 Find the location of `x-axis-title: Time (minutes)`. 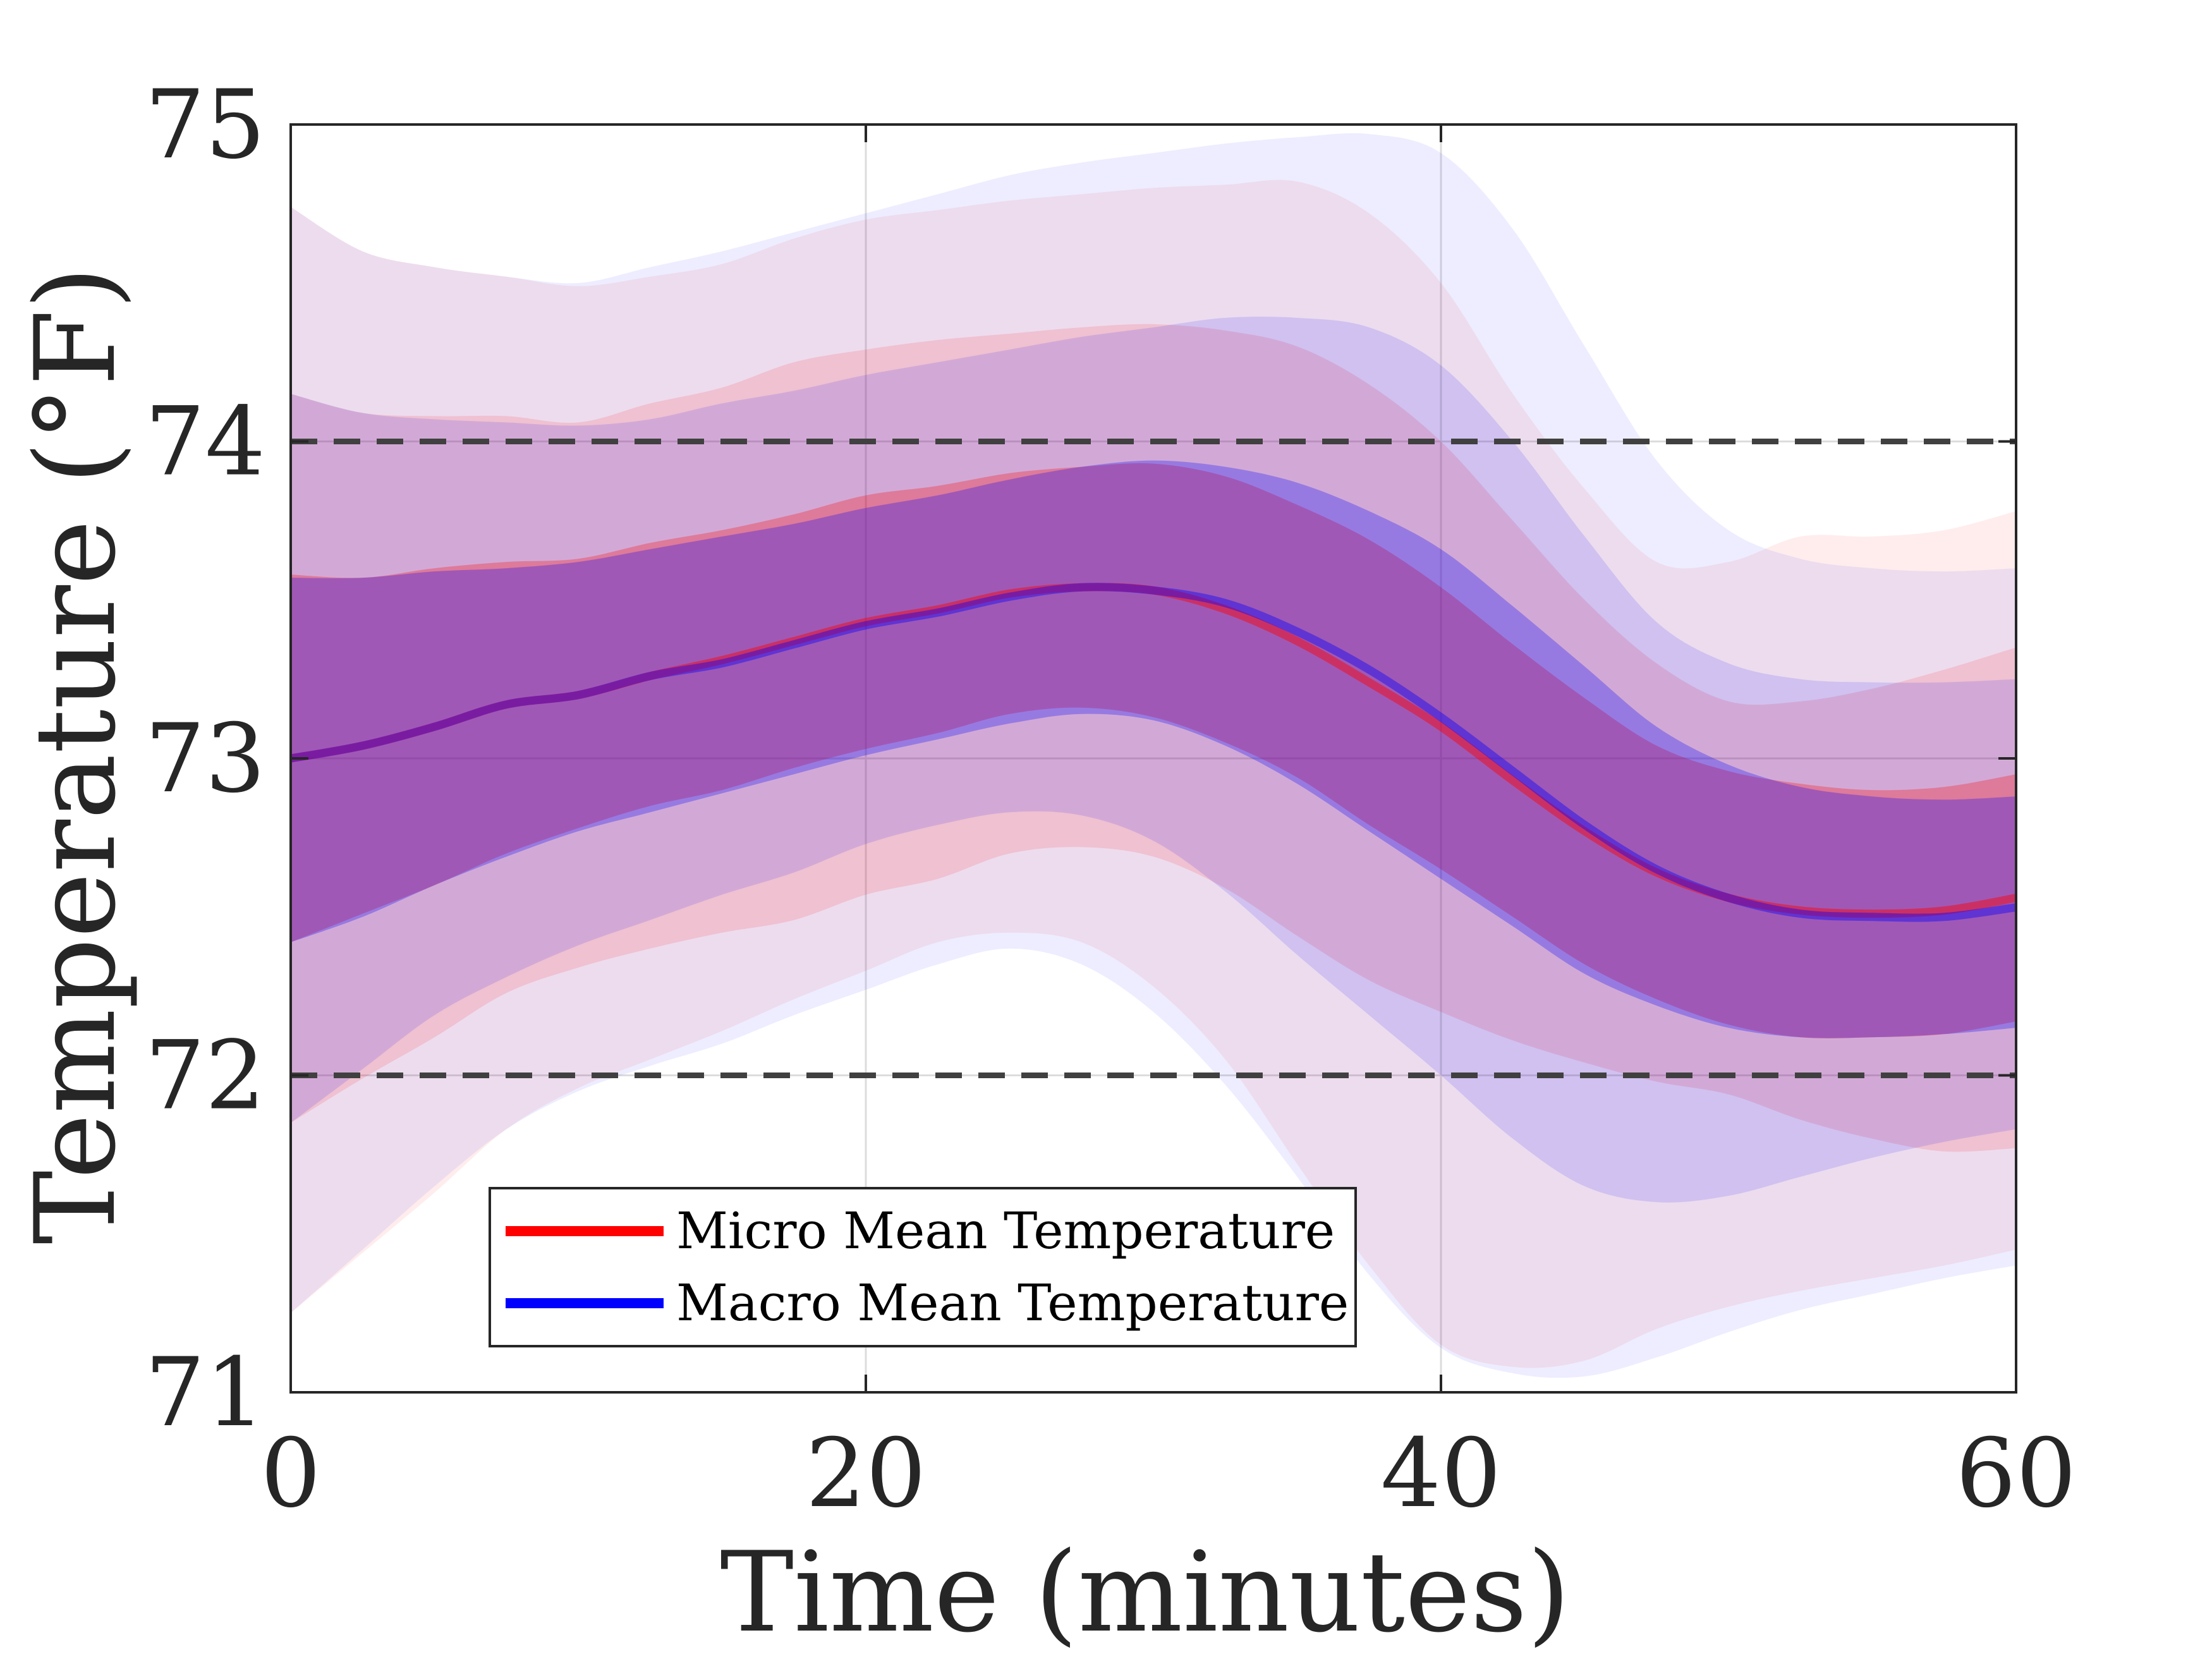

x-axis-title: Time (minutes) is located at coordinates (1145, 1593).